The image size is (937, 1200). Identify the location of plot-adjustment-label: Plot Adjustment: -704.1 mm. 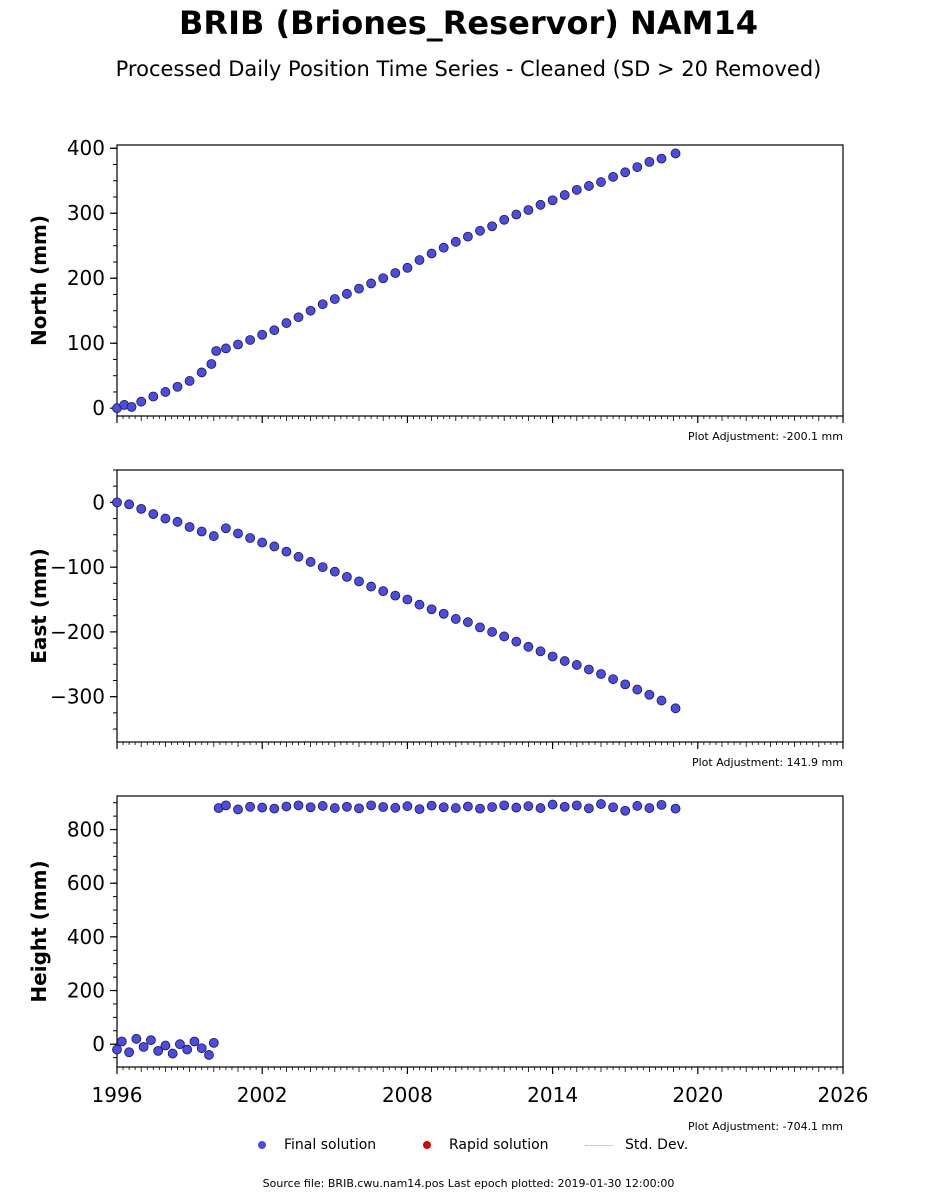
(765, 1126).